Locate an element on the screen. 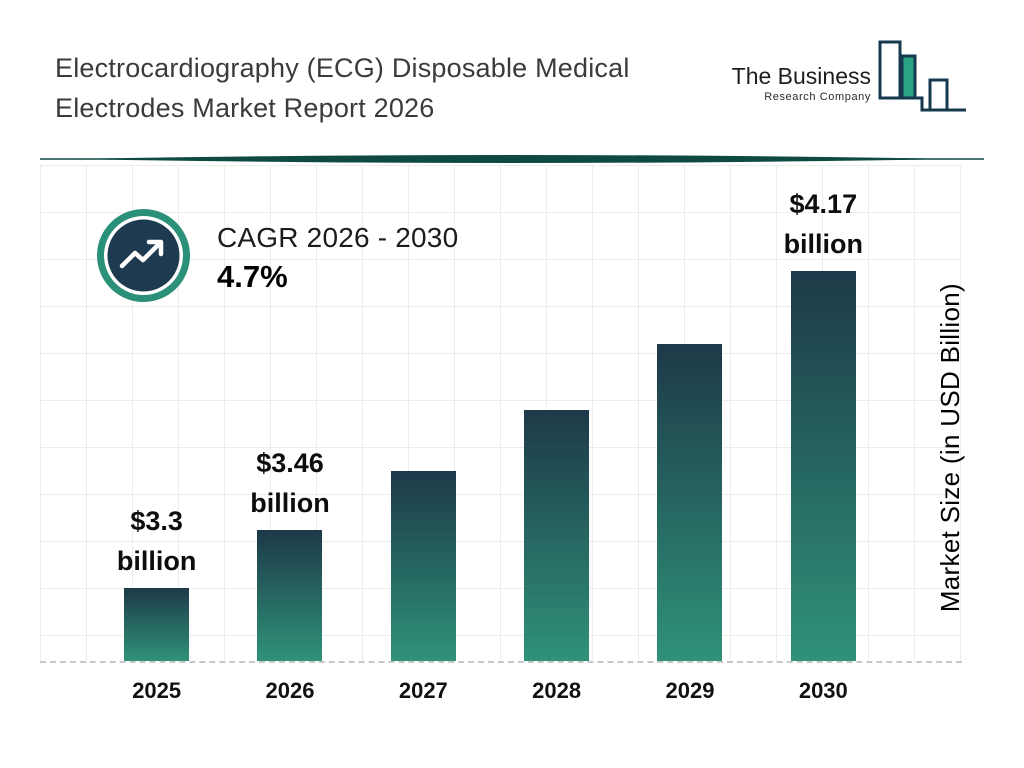 Image resolution: width=1024 pixels, height=768 pixels. x-axis-labels: 2025 2026 2027 2028 2029 2030 is located at coordinates (490, 691).